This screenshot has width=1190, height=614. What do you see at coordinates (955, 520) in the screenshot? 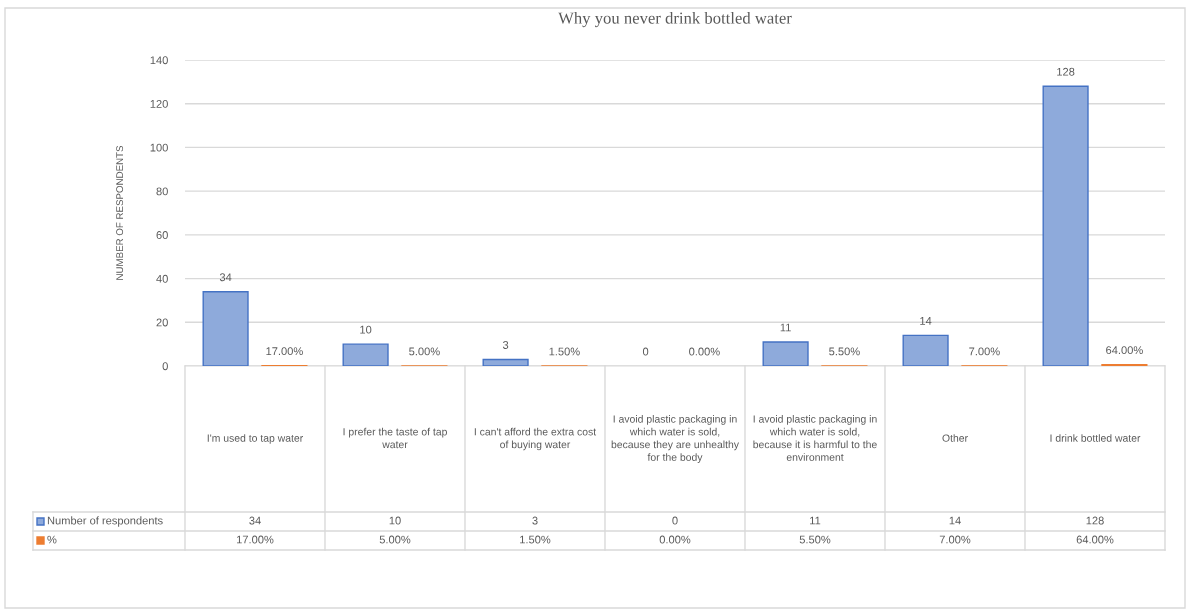
I see `data-label: 14` at bounding box center [955, 520].